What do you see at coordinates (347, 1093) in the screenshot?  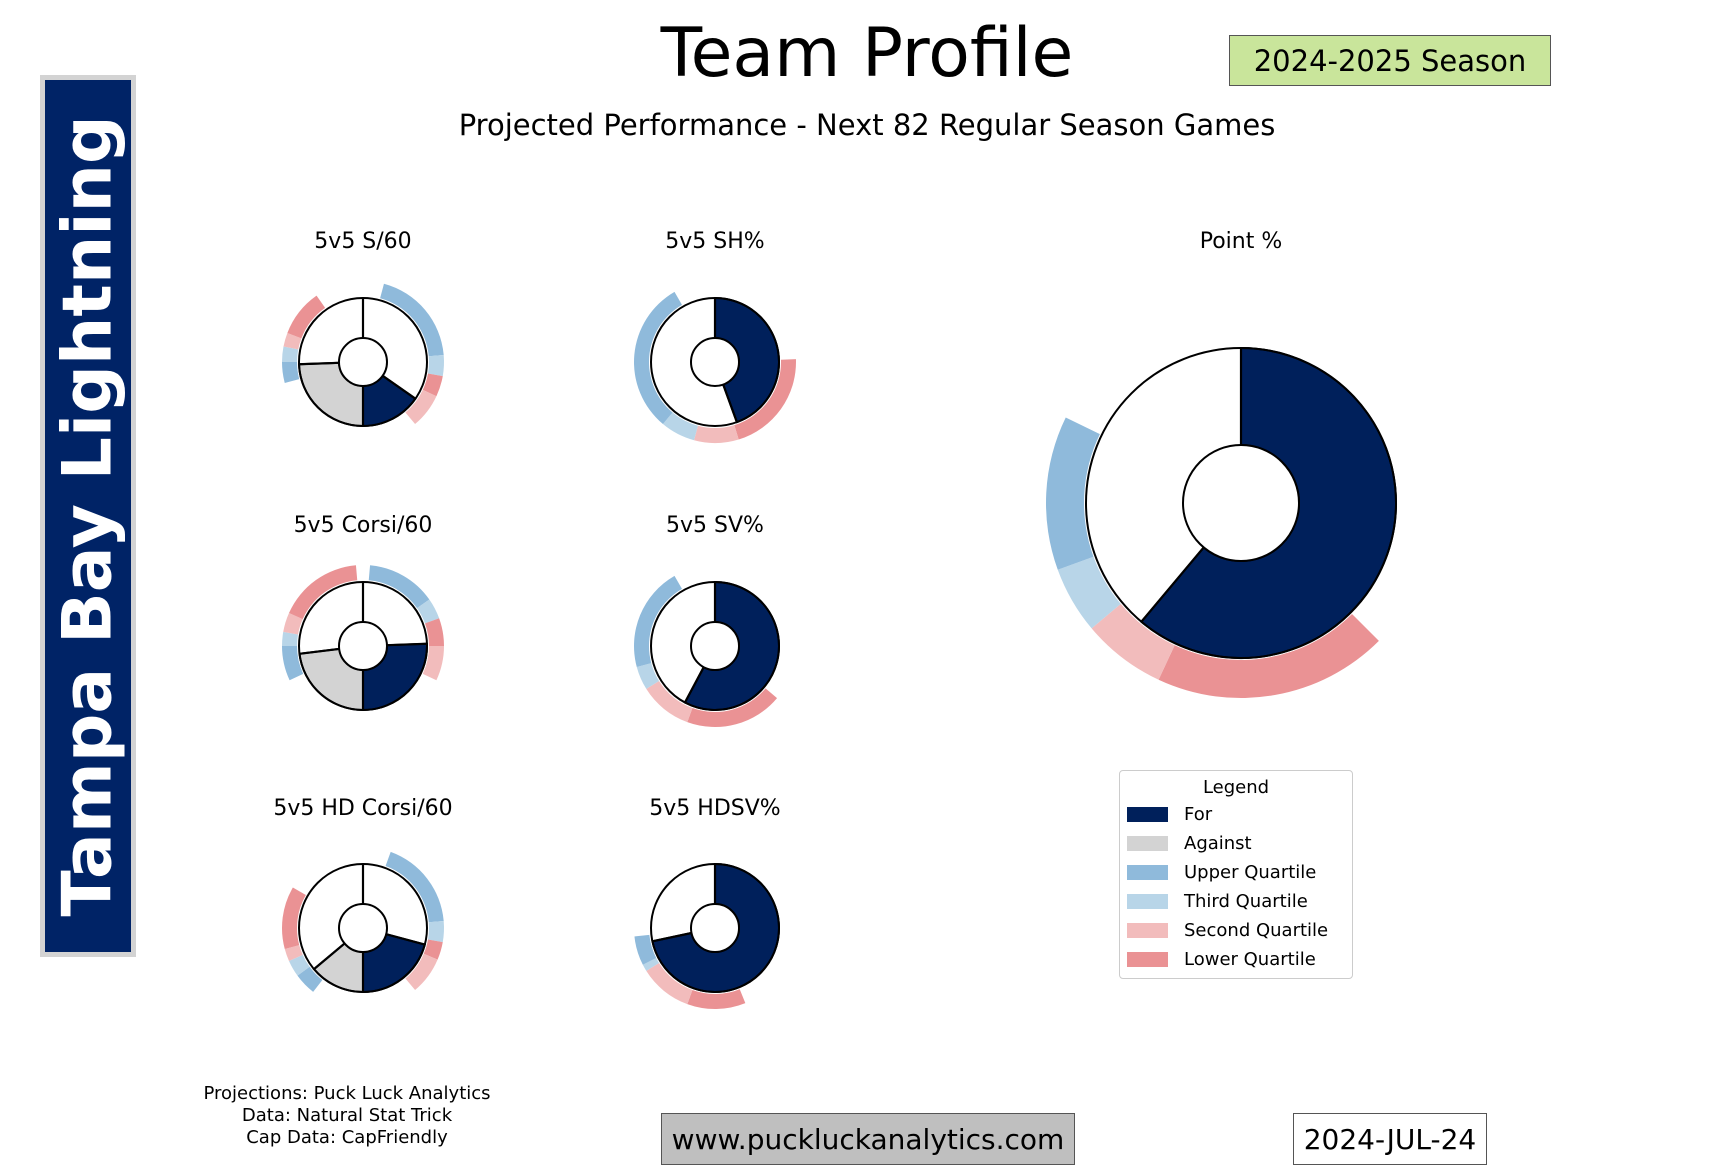 I see `credit-projections: Projections: Puck Luck Analytics` at bounding box center [347, 1093].